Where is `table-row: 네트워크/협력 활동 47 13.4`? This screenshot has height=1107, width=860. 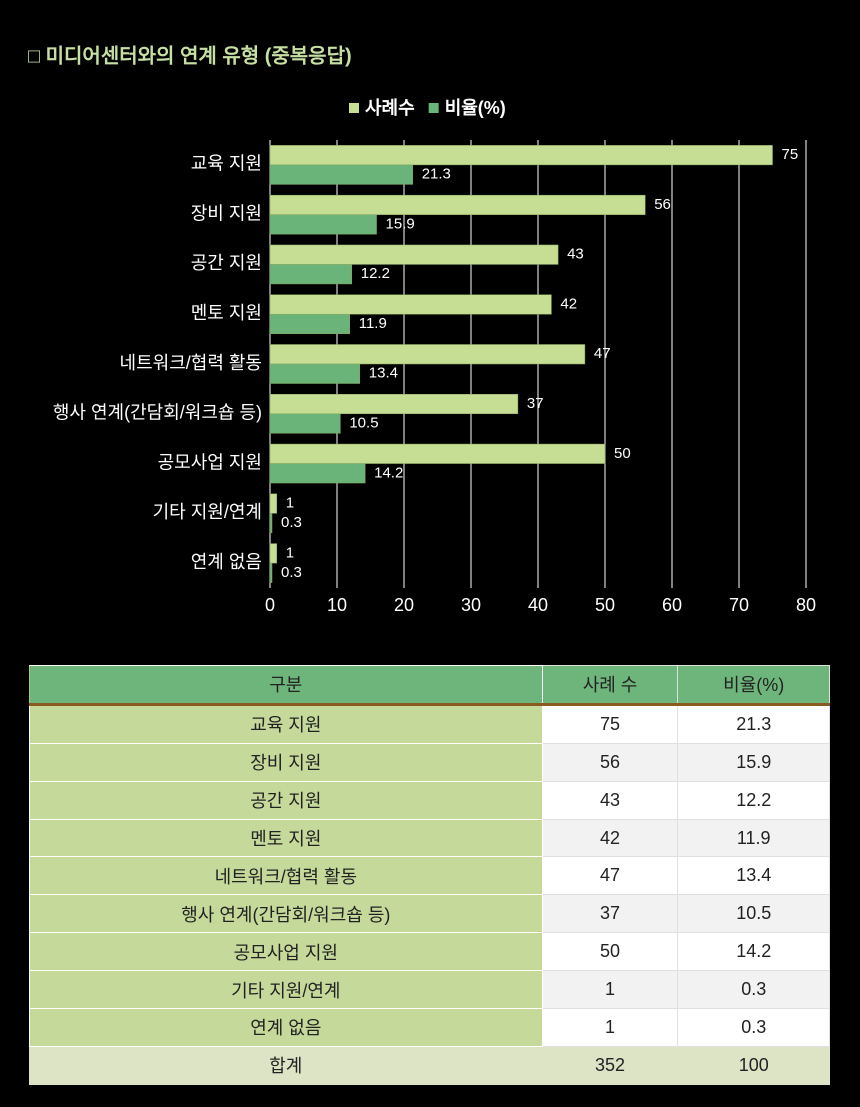 table-row: 네트워크/협력 활동 47 13.4 is located at coordinates (429, 876).